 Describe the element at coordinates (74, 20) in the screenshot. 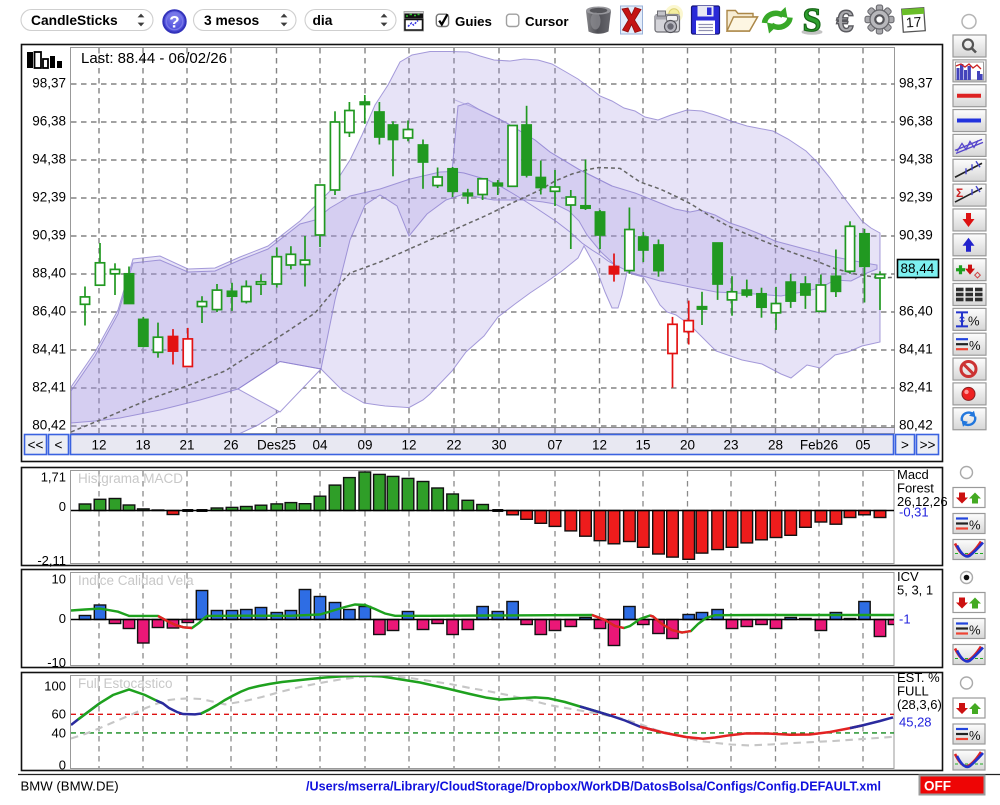

I see `svg-text: CandleSticks` at that location.